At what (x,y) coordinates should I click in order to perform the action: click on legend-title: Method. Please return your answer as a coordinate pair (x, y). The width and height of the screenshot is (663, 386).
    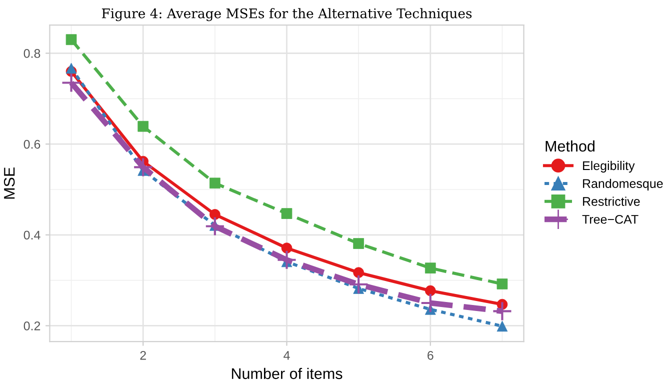
    Looking at the image, I should click on (570, 146).